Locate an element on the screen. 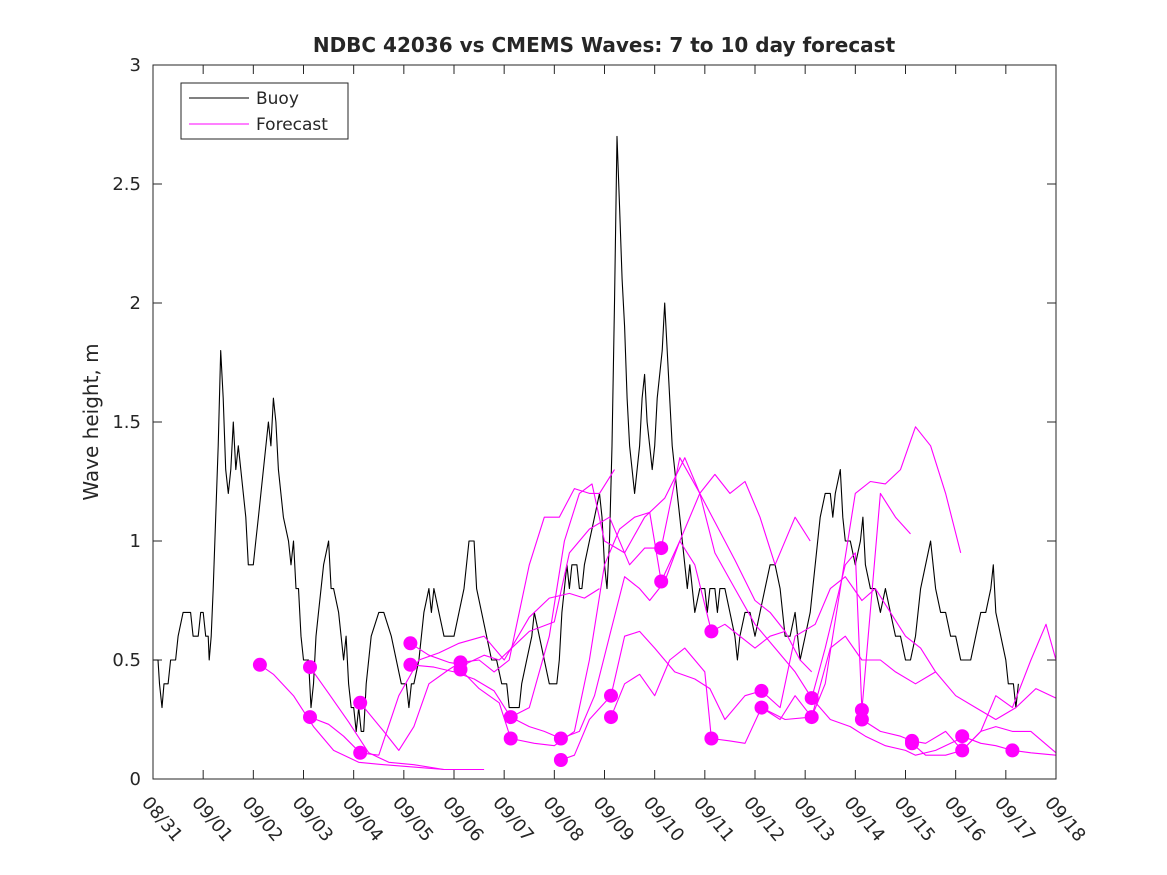  y-tick-label: 0 is located at coordinates (135, 779).